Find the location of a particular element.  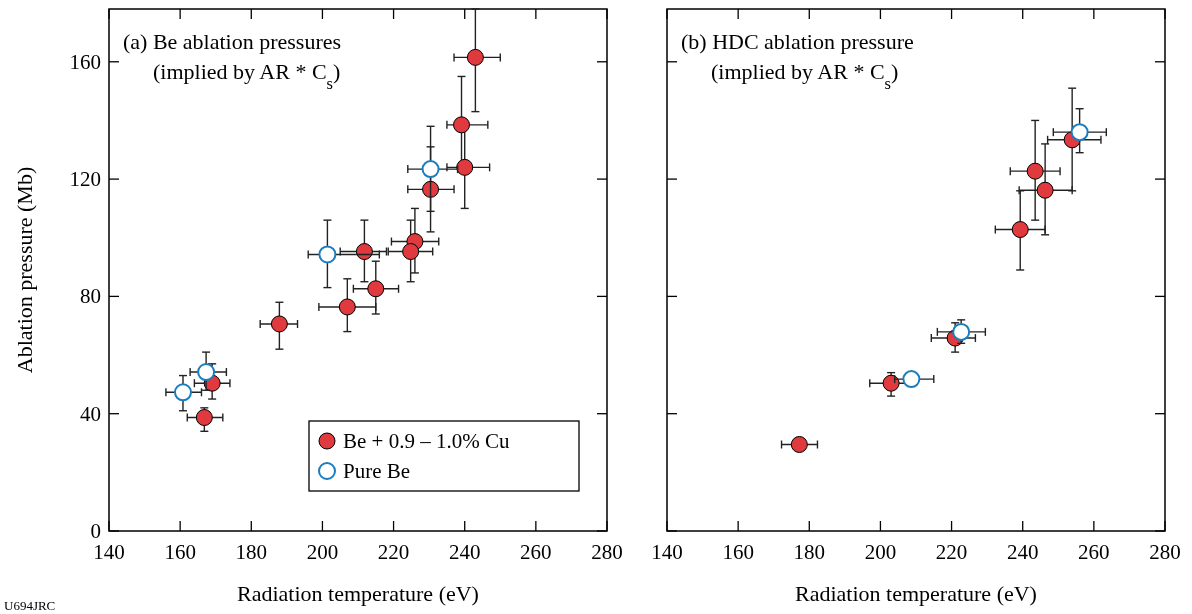

text: U694JRC is located at coordinates (30, 605).